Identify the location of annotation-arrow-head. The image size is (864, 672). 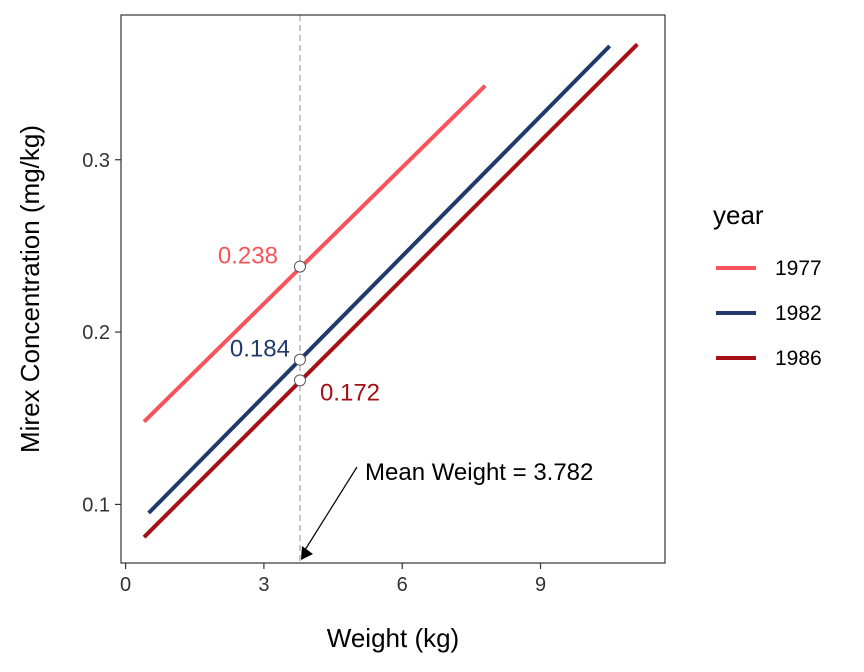
(306, 553).